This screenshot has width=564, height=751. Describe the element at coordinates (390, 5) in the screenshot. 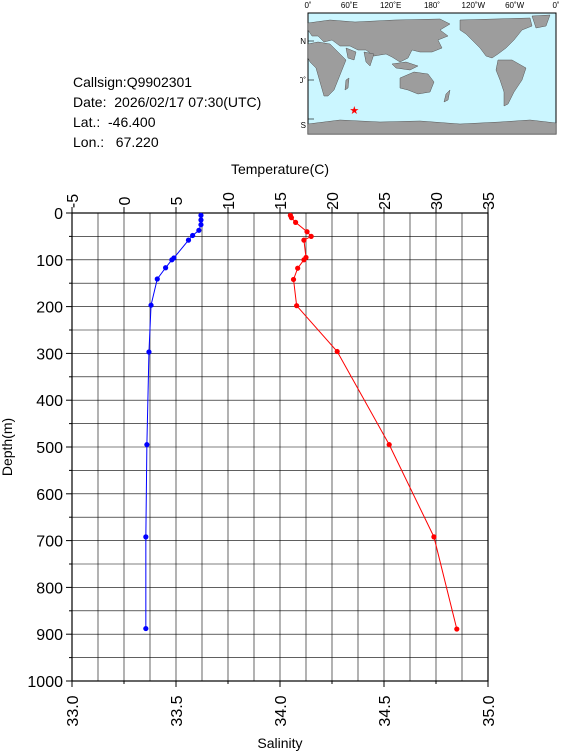

I see `map-lon-label: 120˚E` at that location.